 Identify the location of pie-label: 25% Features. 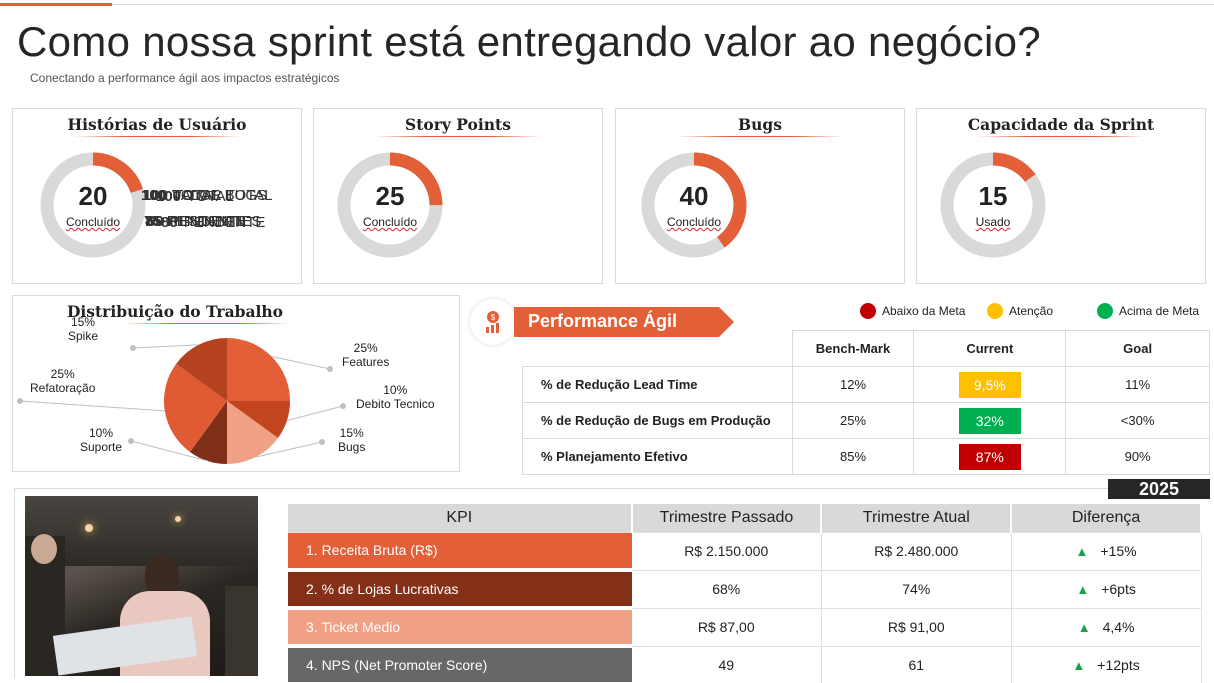
(365, 355).